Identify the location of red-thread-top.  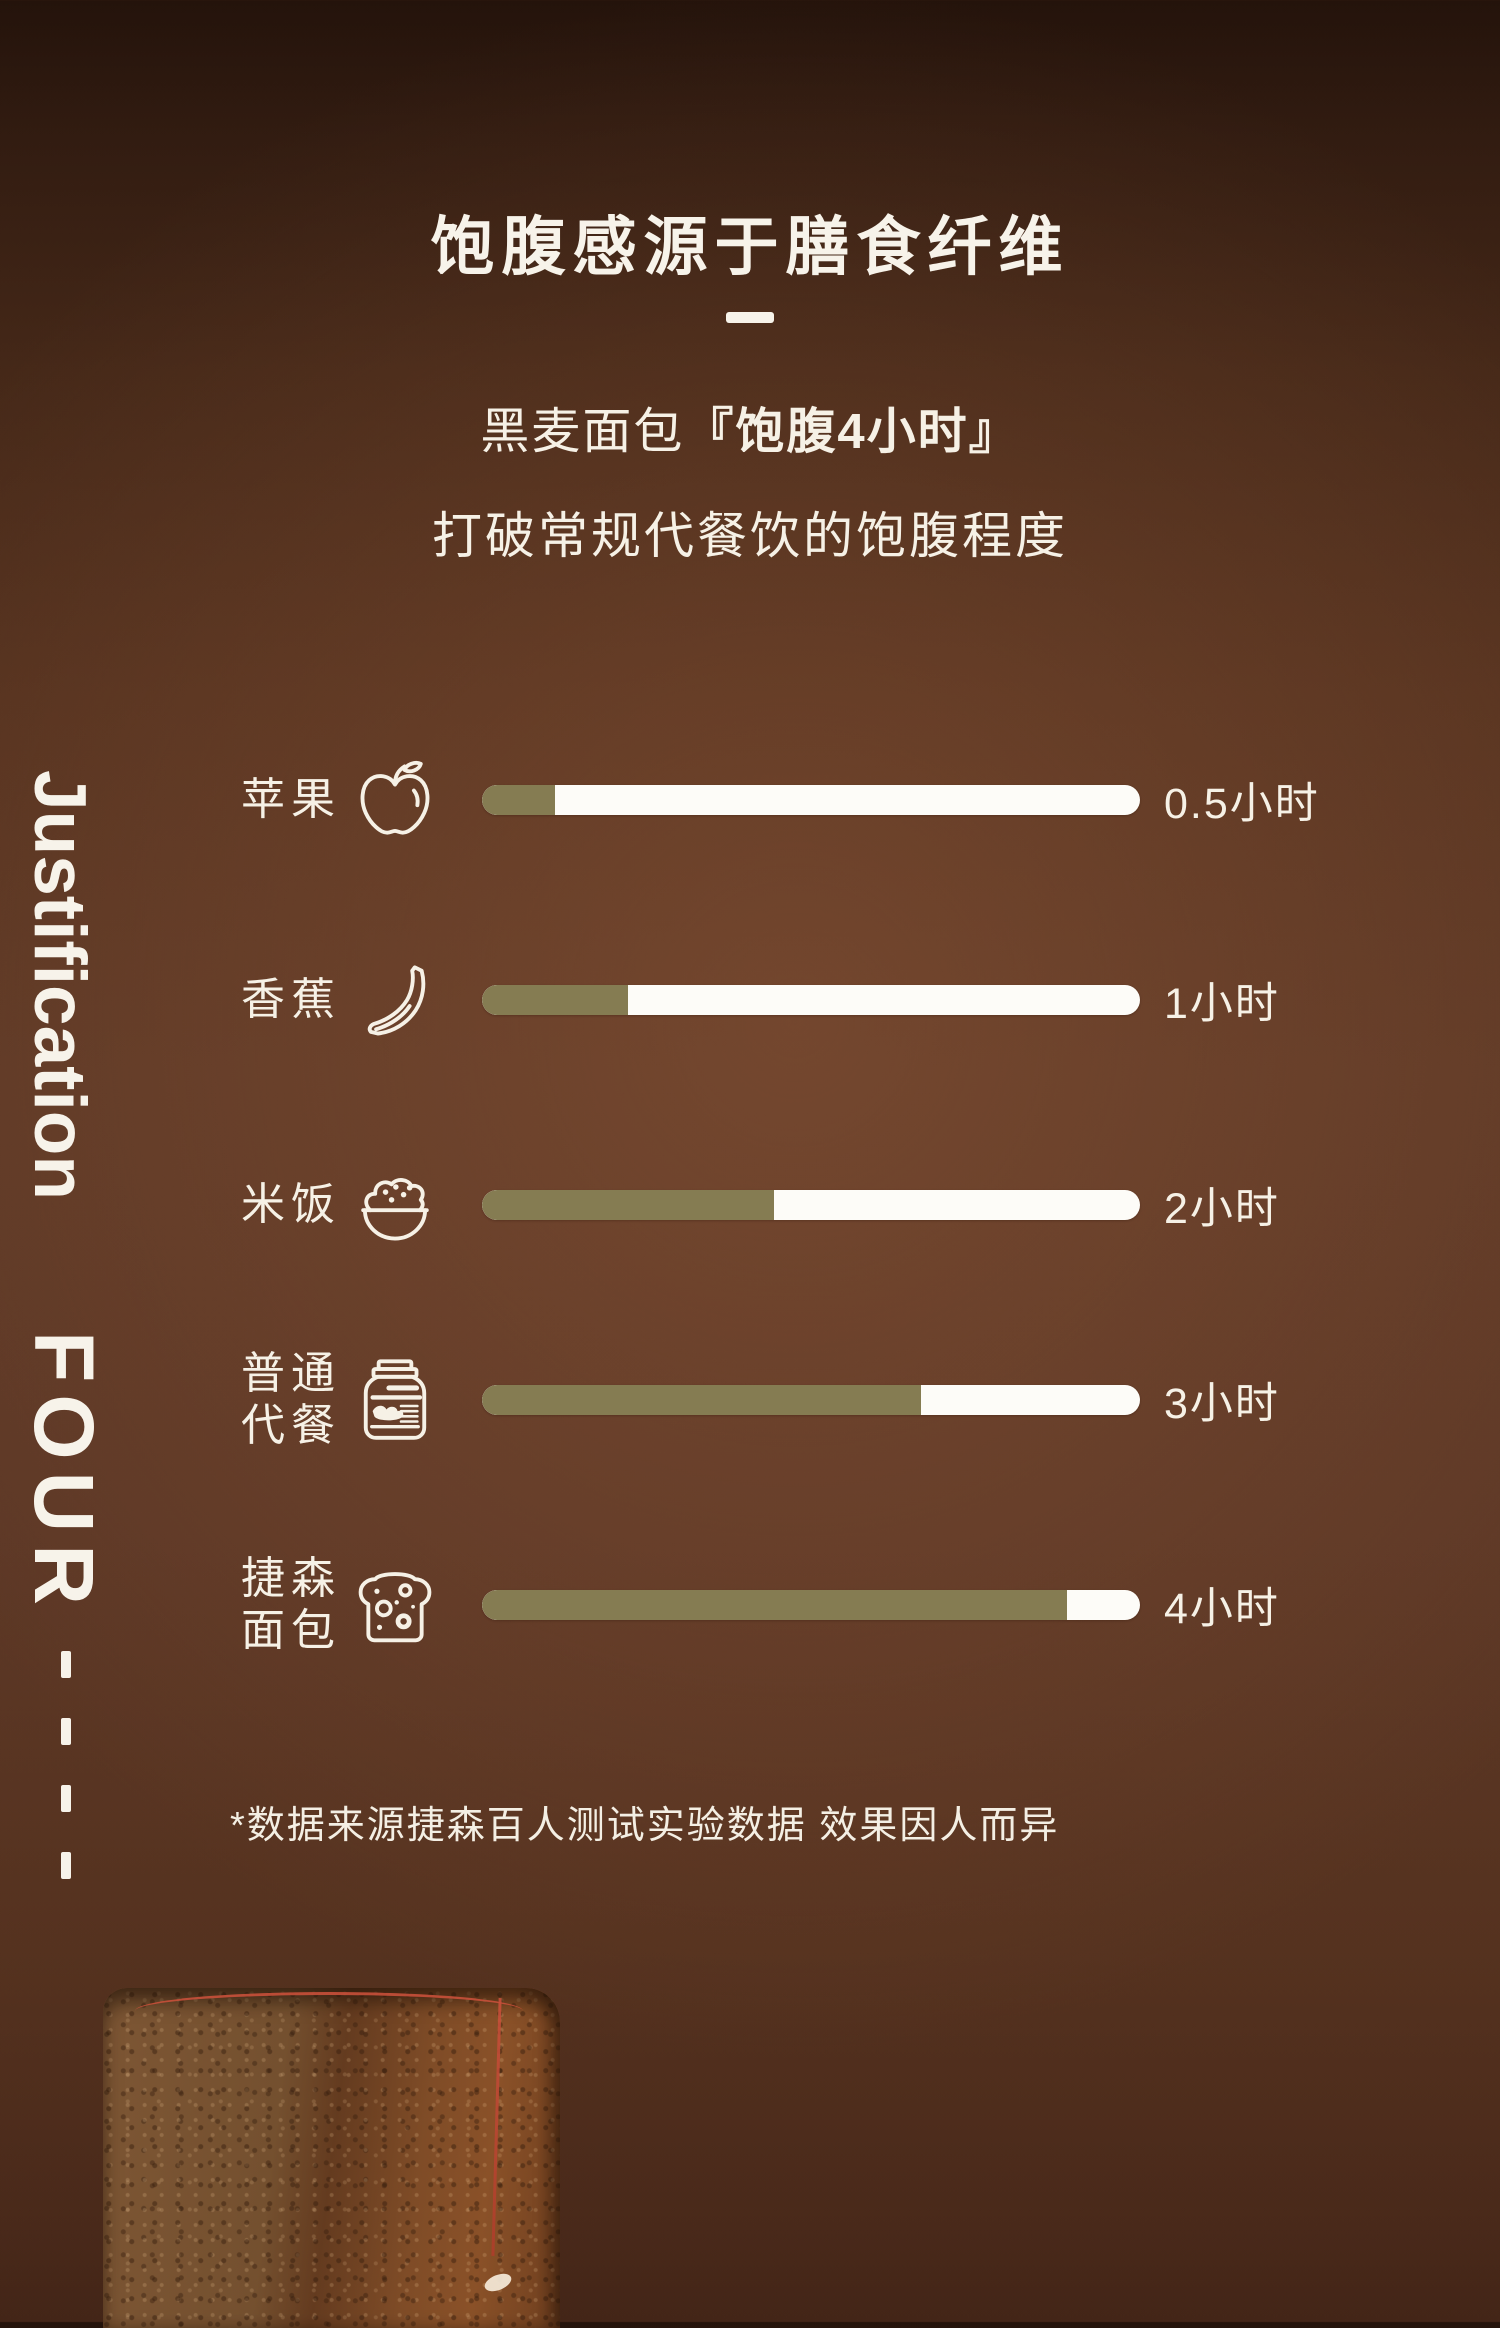
(329, 2001).